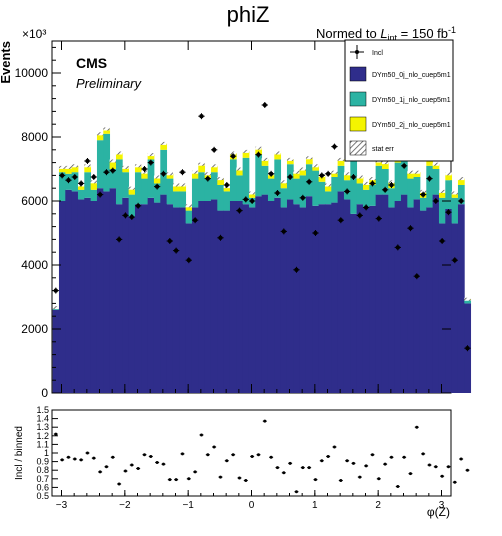 This screenshot has width=502, height=536. I want to click on lumi-l: L, so click(383, 33).